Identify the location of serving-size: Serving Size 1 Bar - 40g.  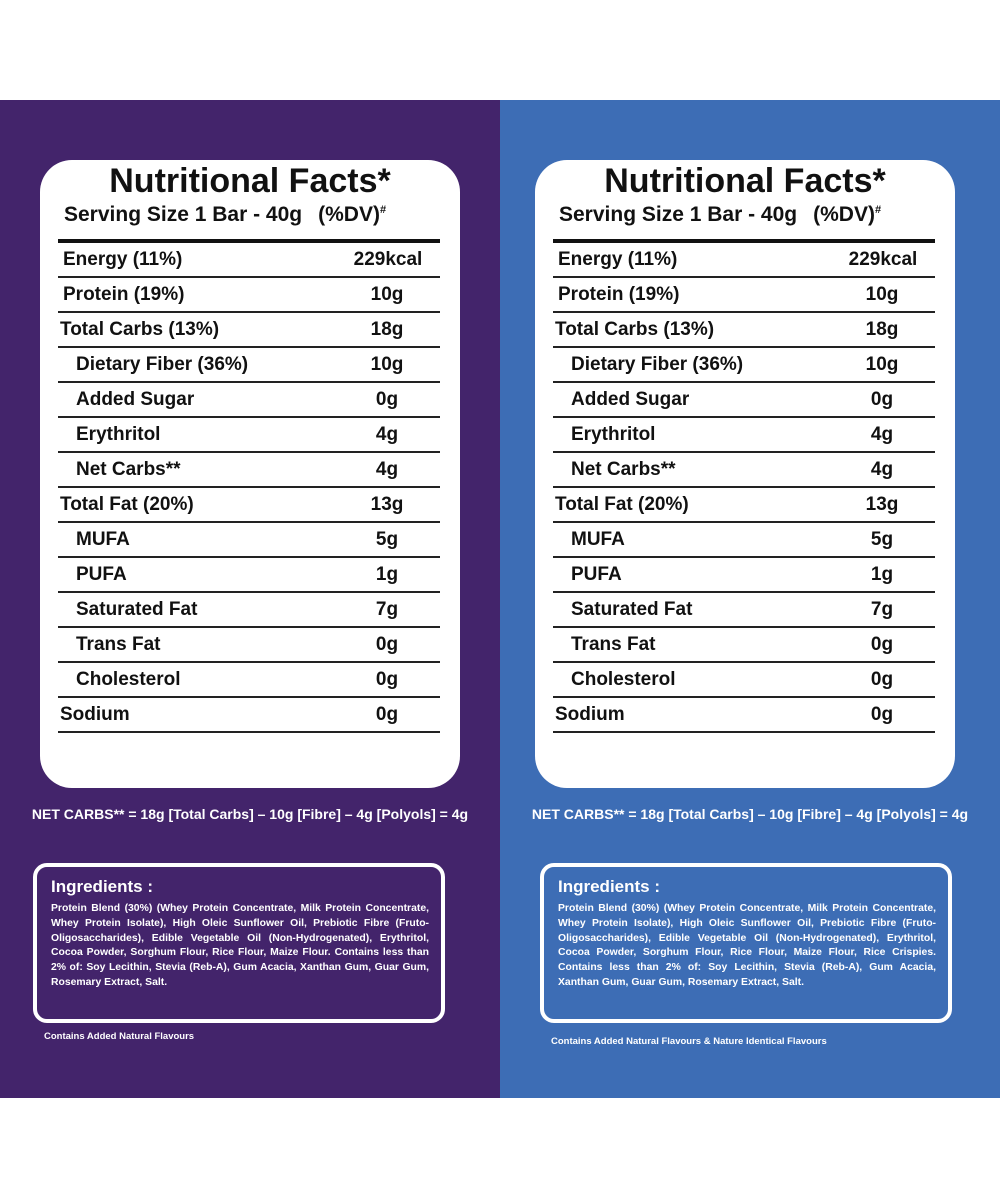
(678, 214).